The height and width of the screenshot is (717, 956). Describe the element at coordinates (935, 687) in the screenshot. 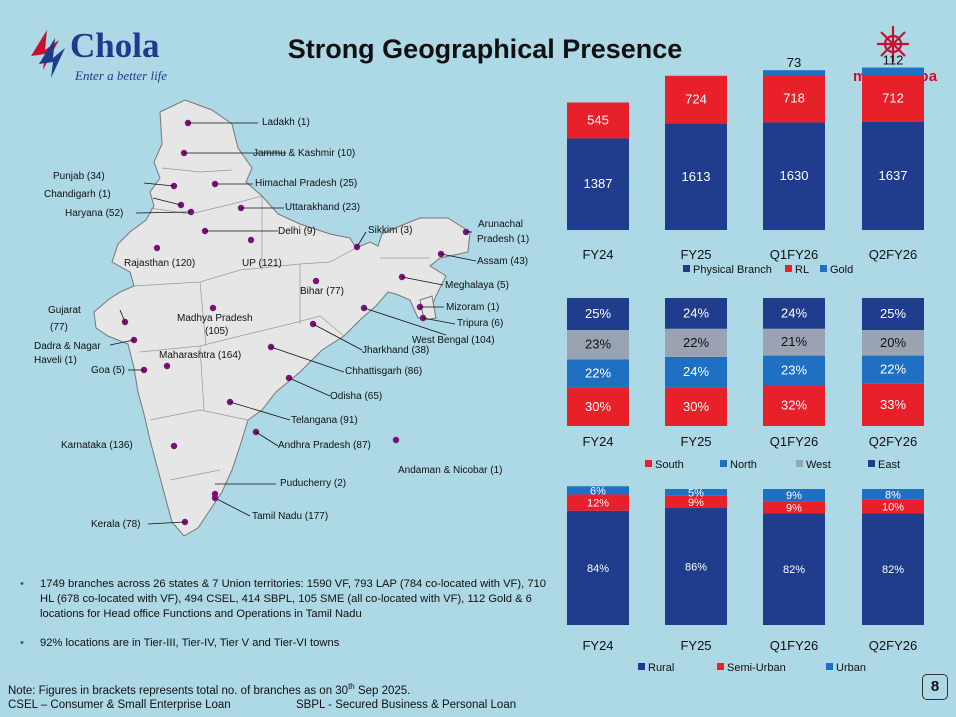

I see `page-number: 8` at that location.